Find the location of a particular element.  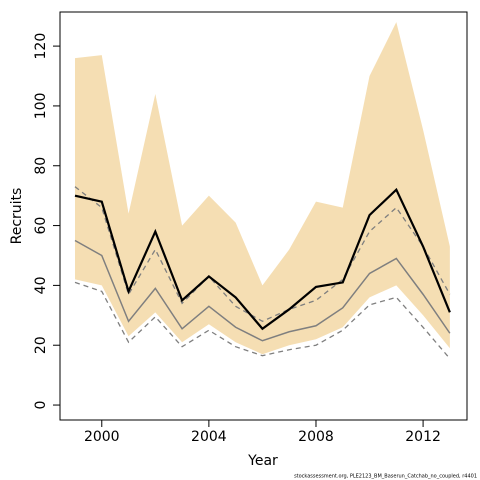

y-tick-label: 40 is located at coordinates (41, 285).